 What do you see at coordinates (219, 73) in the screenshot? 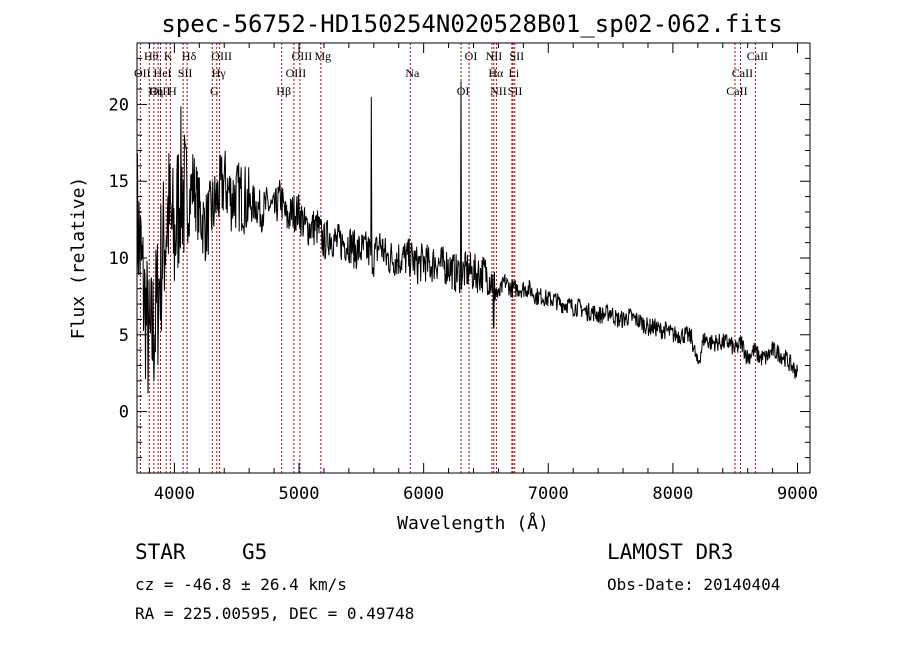
I see `emission-line-label: Hγ` at bounding box center [219, 73].